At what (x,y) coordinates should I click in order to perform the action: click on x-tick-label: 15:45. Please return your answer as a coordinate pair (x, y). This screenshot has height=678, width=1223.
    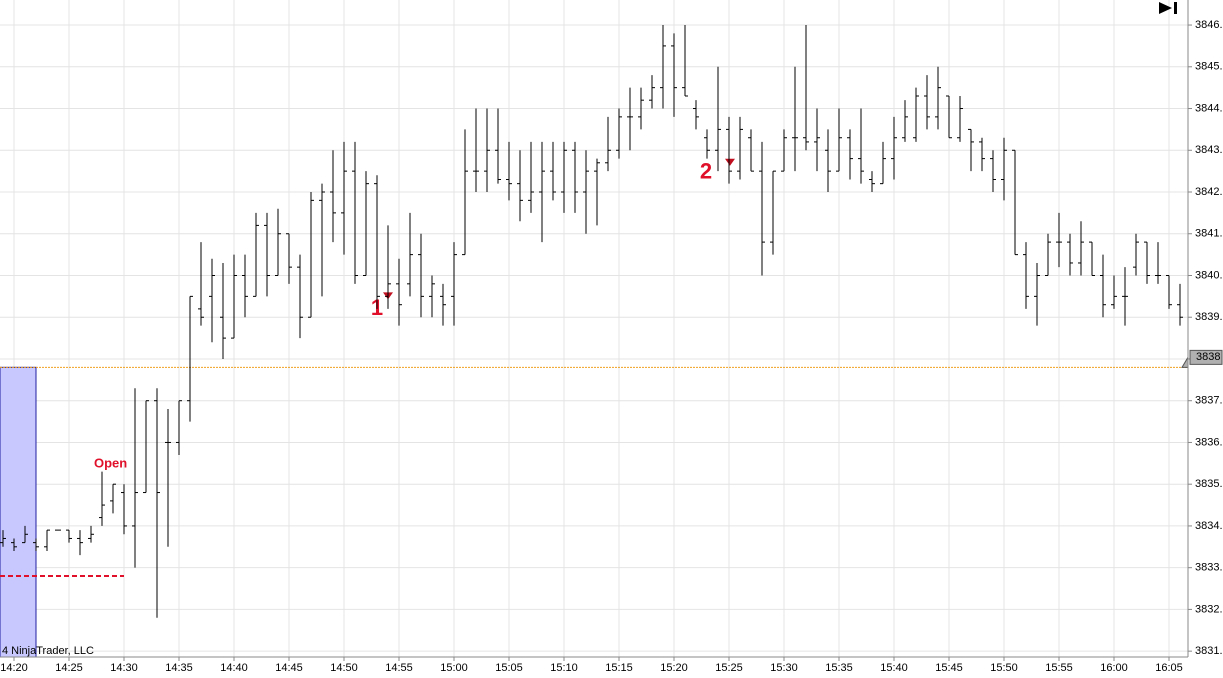
    Looking at the image, I should click on (949, 668).